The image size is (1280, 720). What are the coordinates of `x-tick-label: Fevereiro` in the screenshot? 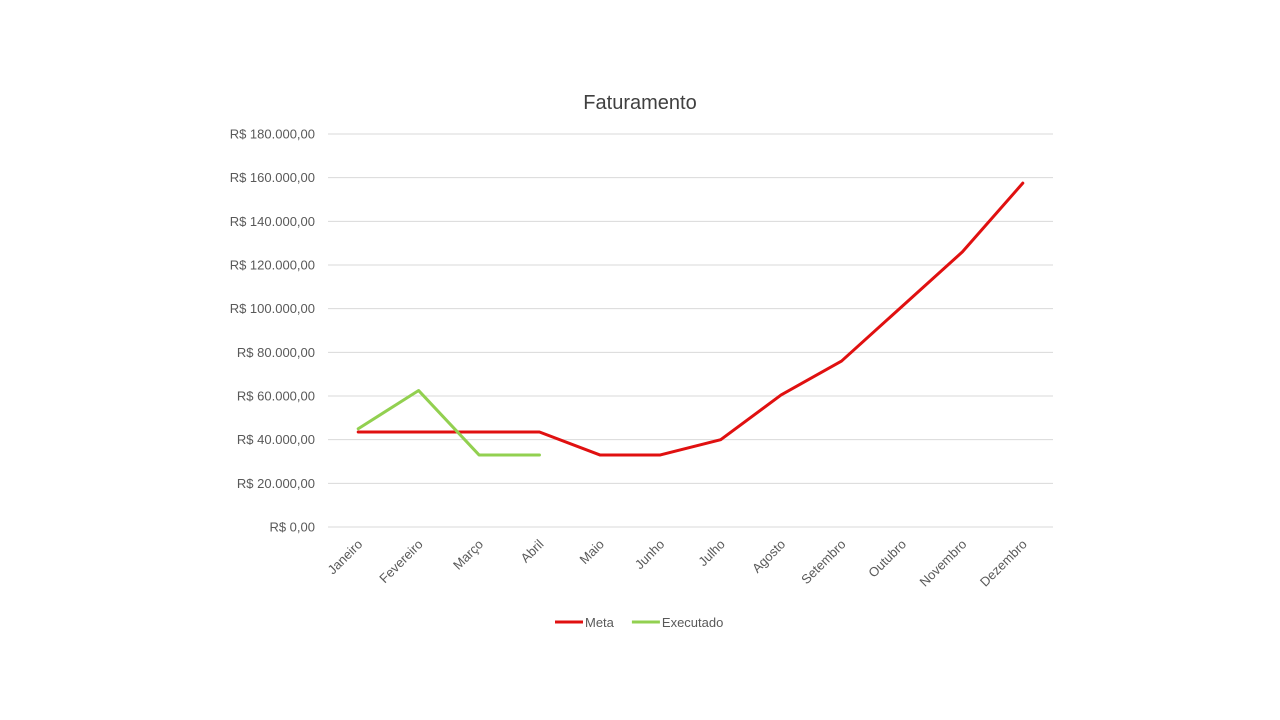 It's located at (400, 561).